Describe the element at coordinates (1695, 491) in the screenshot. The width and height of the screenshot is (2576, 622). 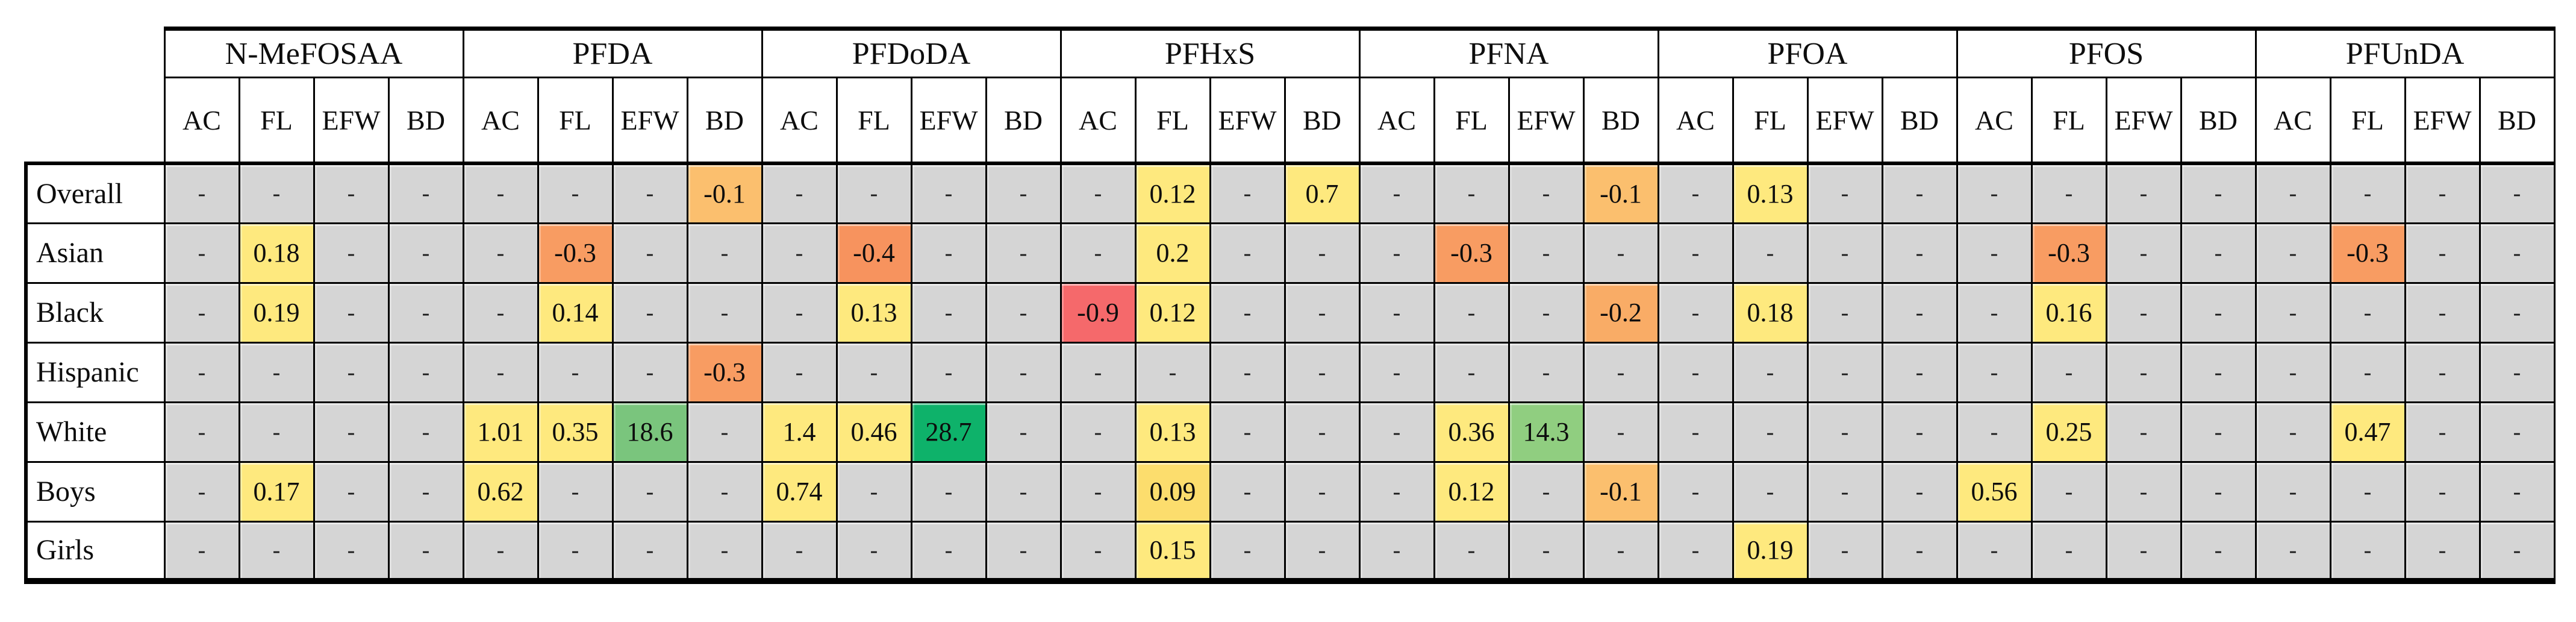
I see `cell-boys-pfoa-ac: -` at that location.